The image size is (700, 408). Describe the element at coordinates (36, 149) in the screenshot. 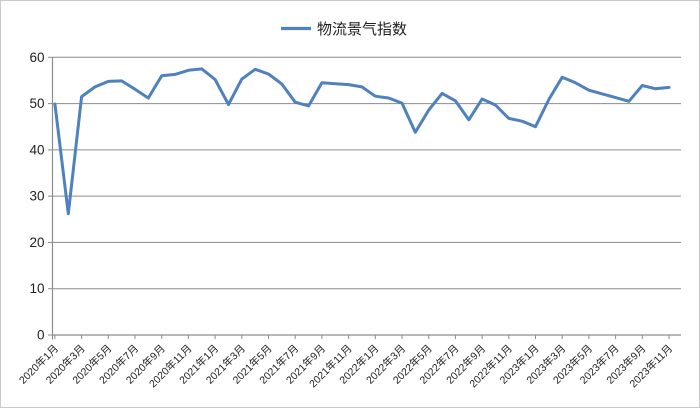

I see `y-tick-label: 40` at that location.